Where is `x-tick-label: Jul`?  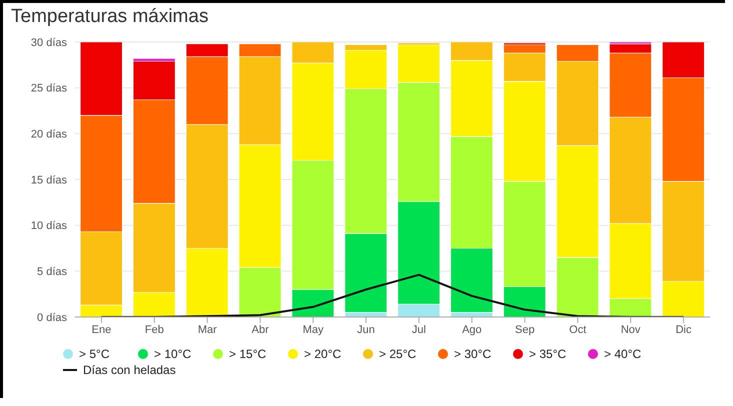 x-tick-label: Jul is located at coordinates (419, 330).